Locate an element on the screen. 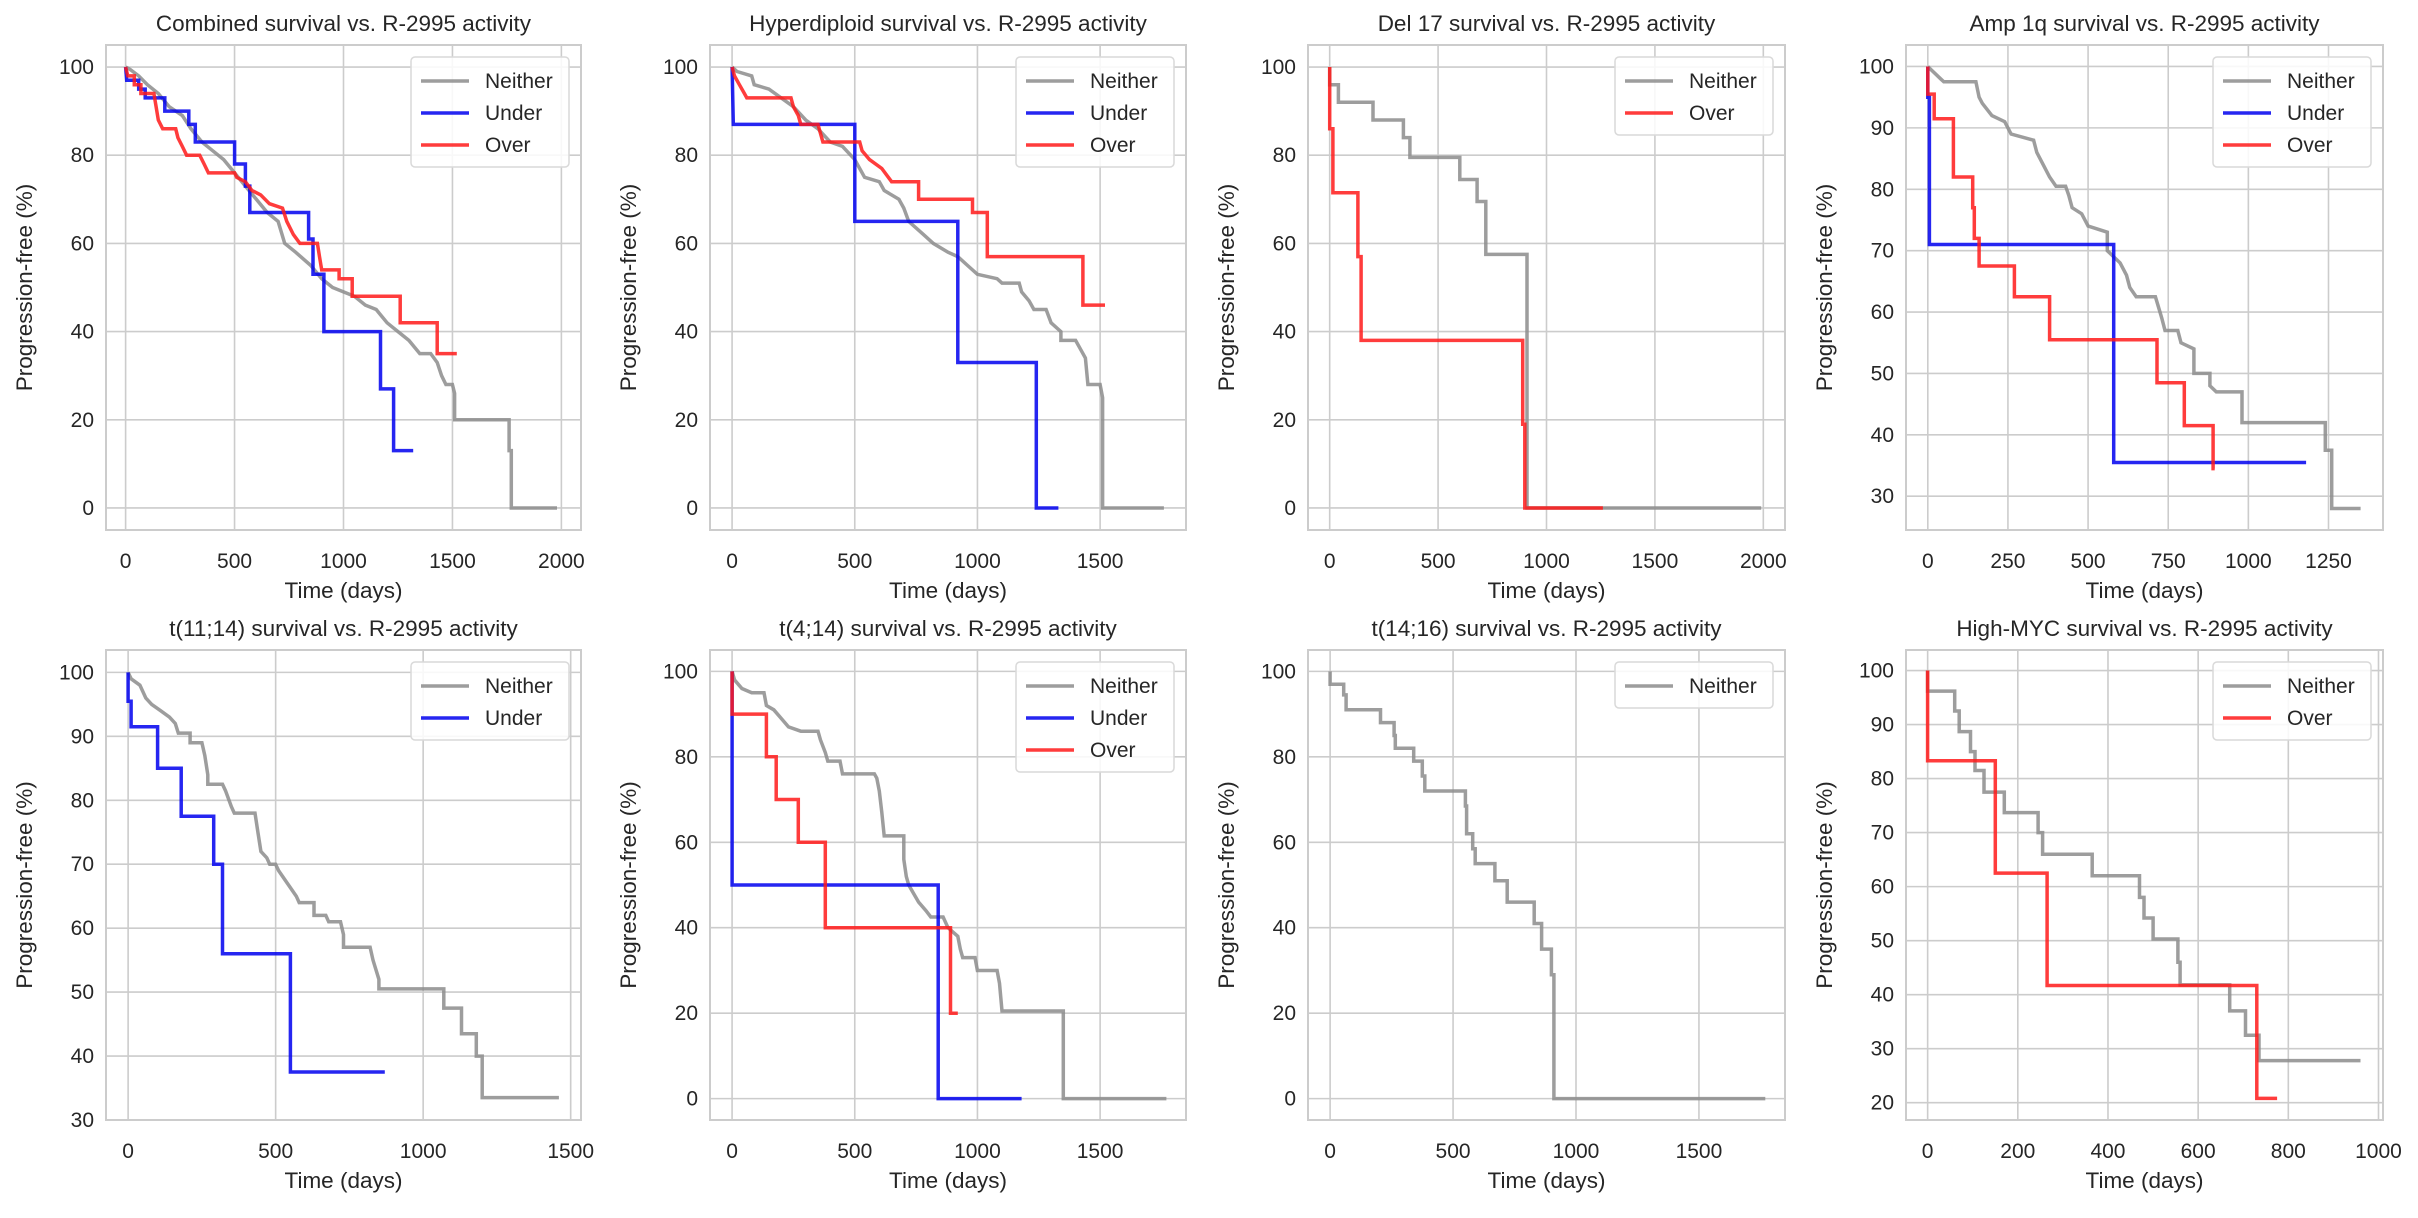 The image size is (2418, 1218). chart-title: t(11;14) survival vs. R-2995 activity is located at coordinates (343, 628).